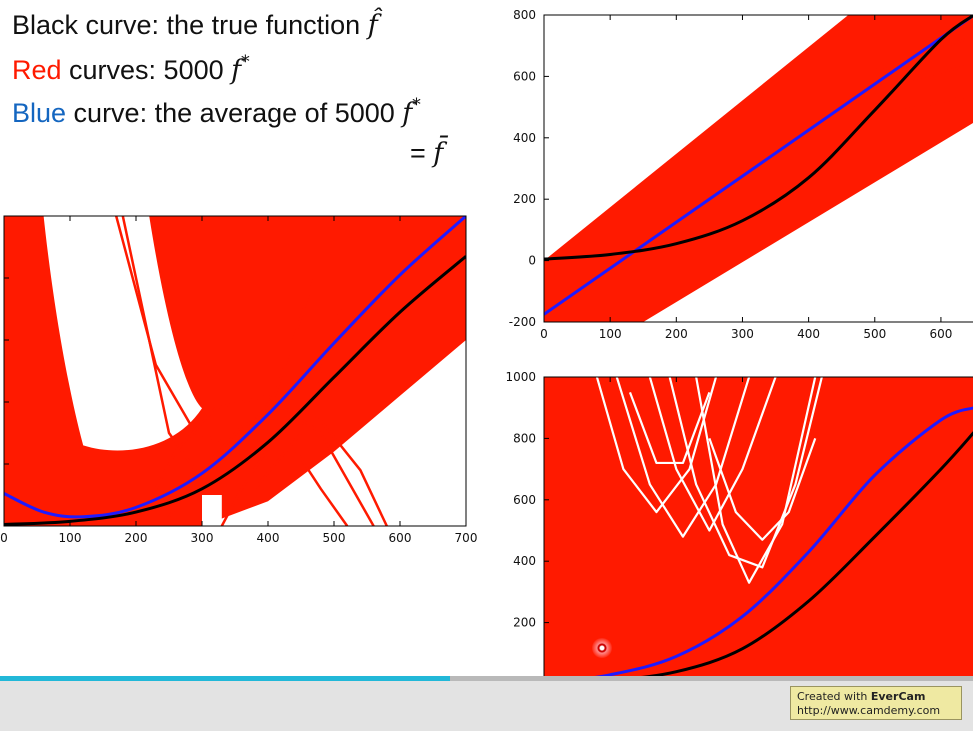 The height and width of the screenshot is (731, 973). I want to click on caption-line-2: Red curves: 5000 f*, so click(131, 69).